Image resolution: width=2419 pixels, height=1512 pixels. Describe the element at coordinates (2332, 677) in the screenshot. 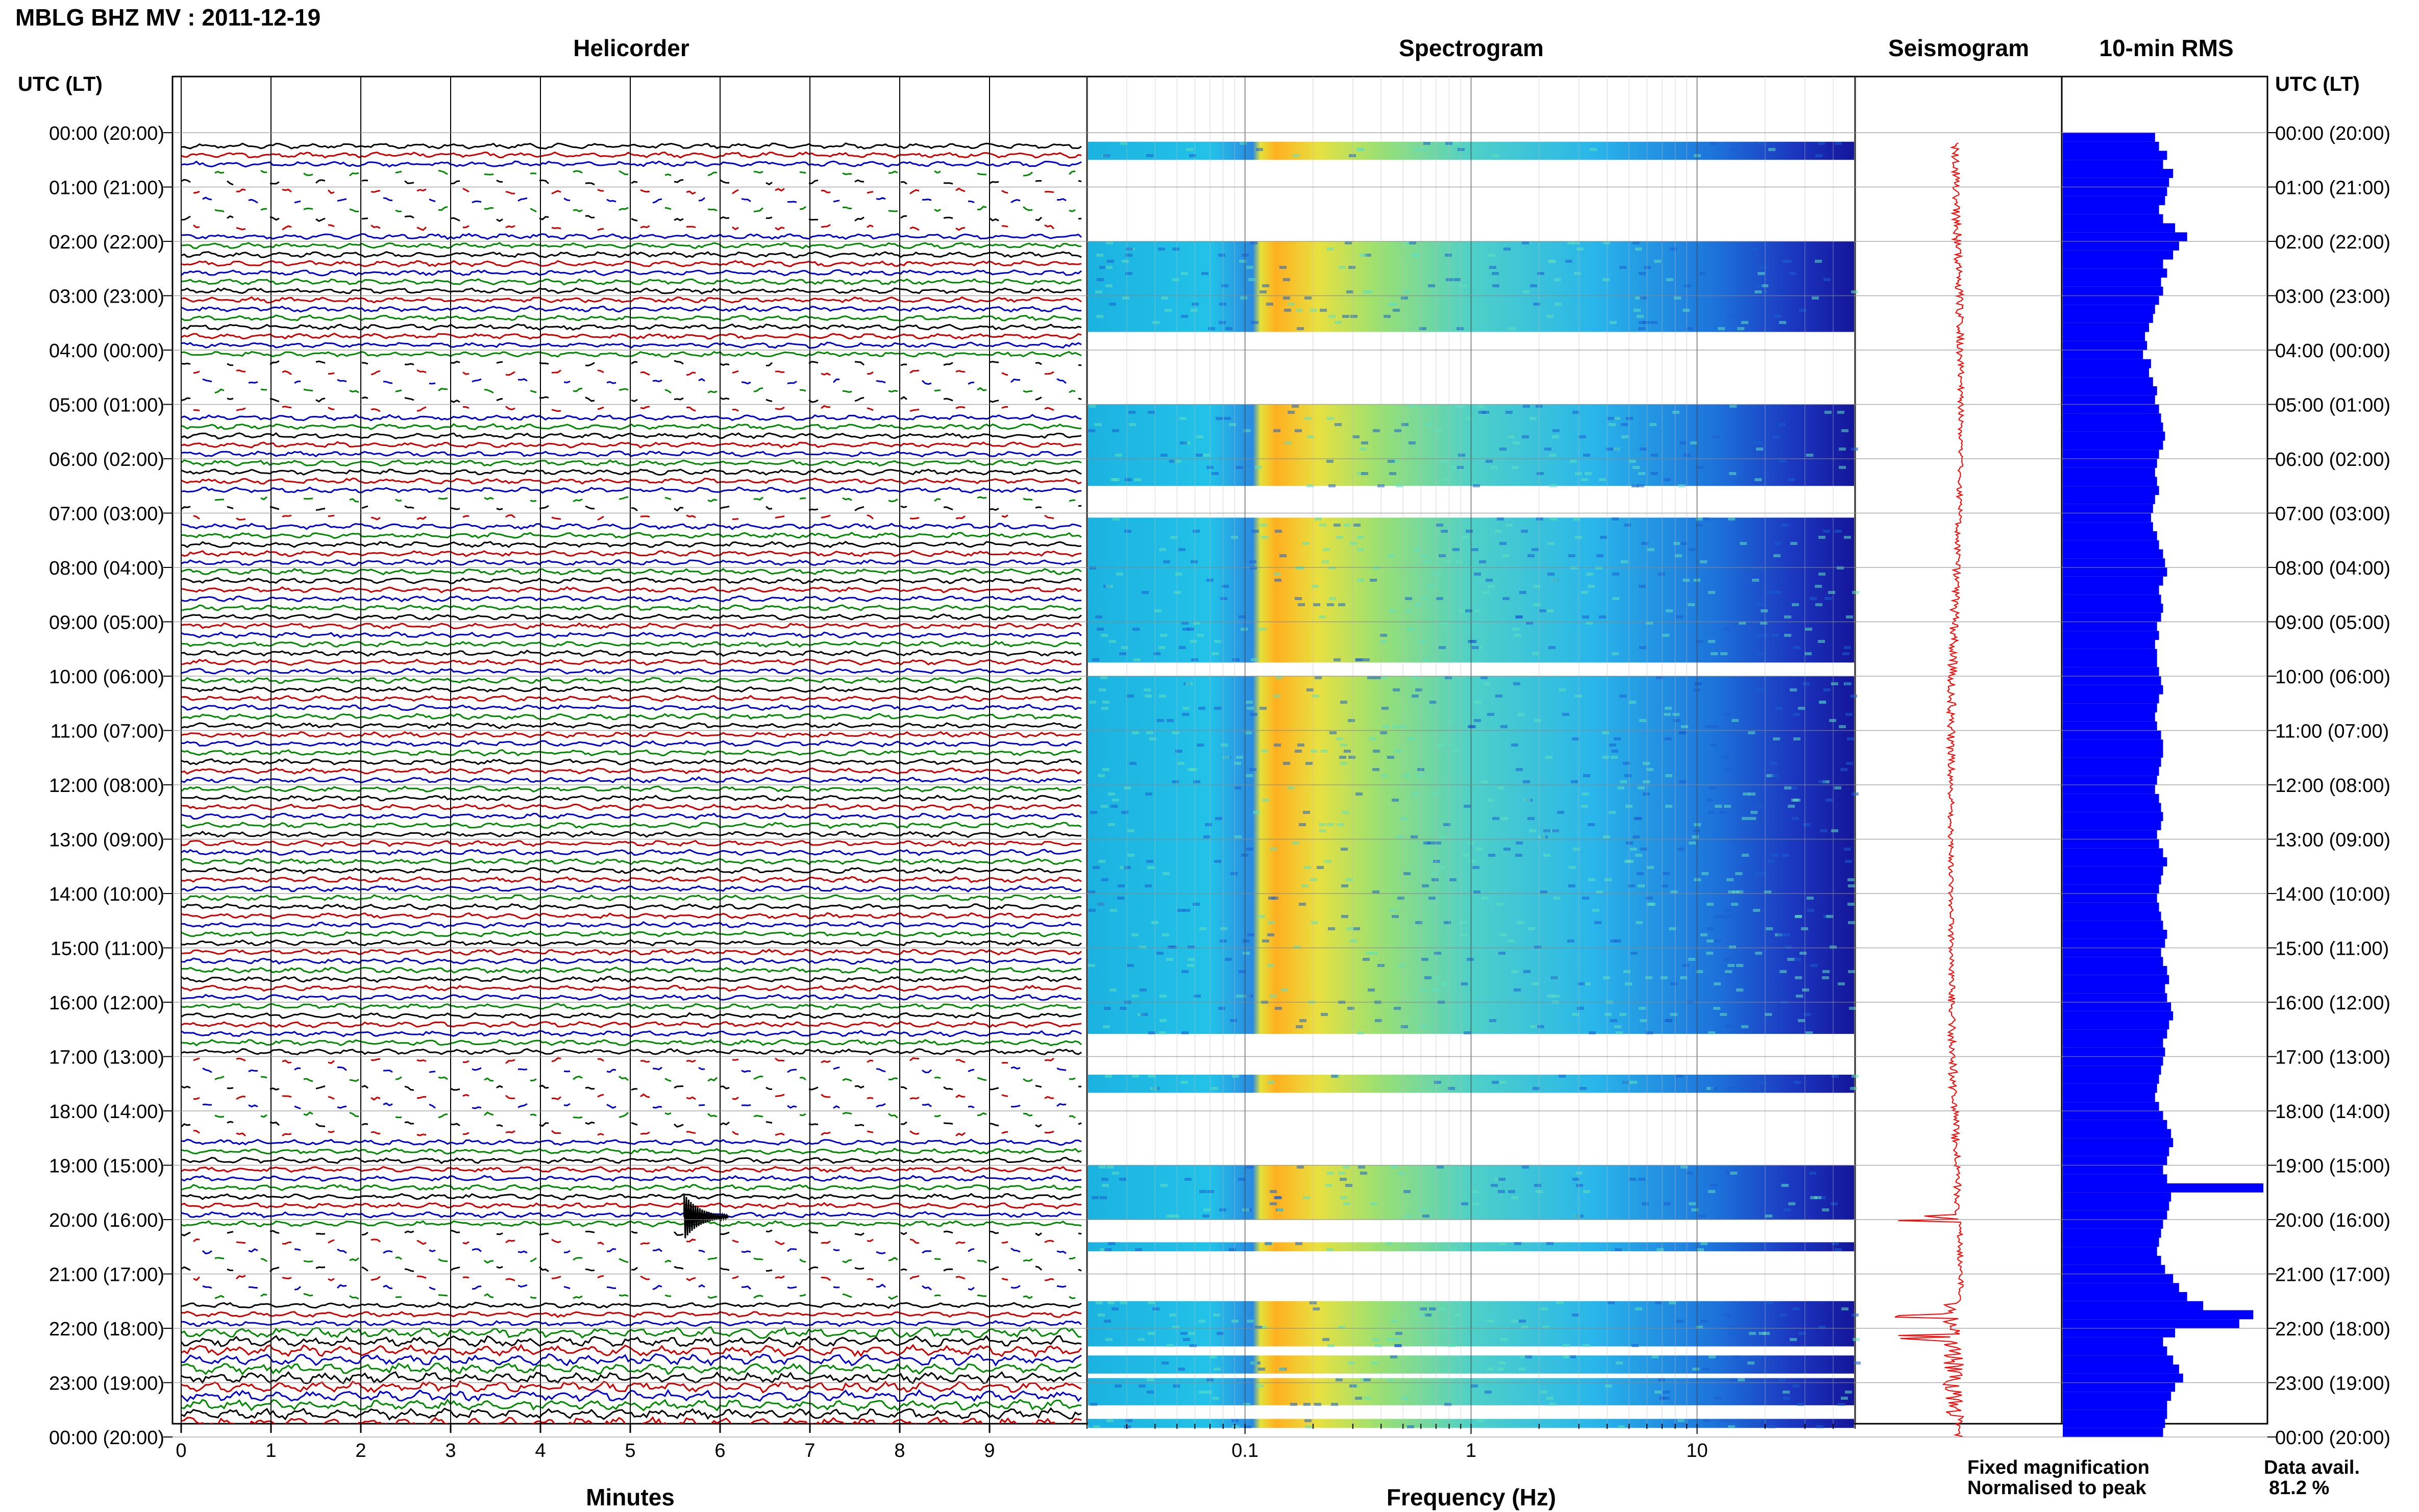

I see `time-label-right: 10:00 (06:00)` at that location.